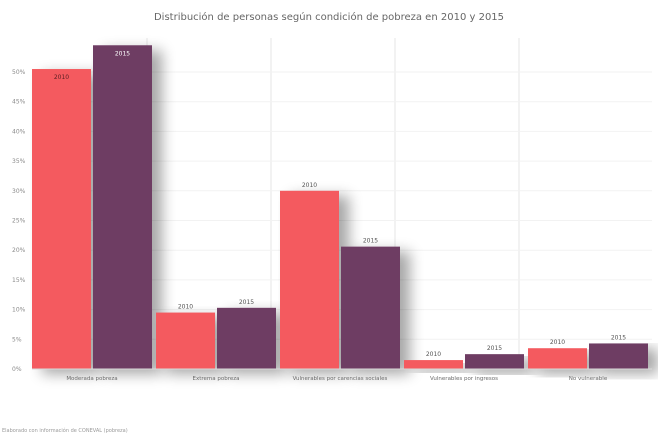 The image size is (658, 439). What do you see at coordinates (19, 131) in the screenshot?
I see `y-tick-label: 40%` at bounding box center [19, 131].